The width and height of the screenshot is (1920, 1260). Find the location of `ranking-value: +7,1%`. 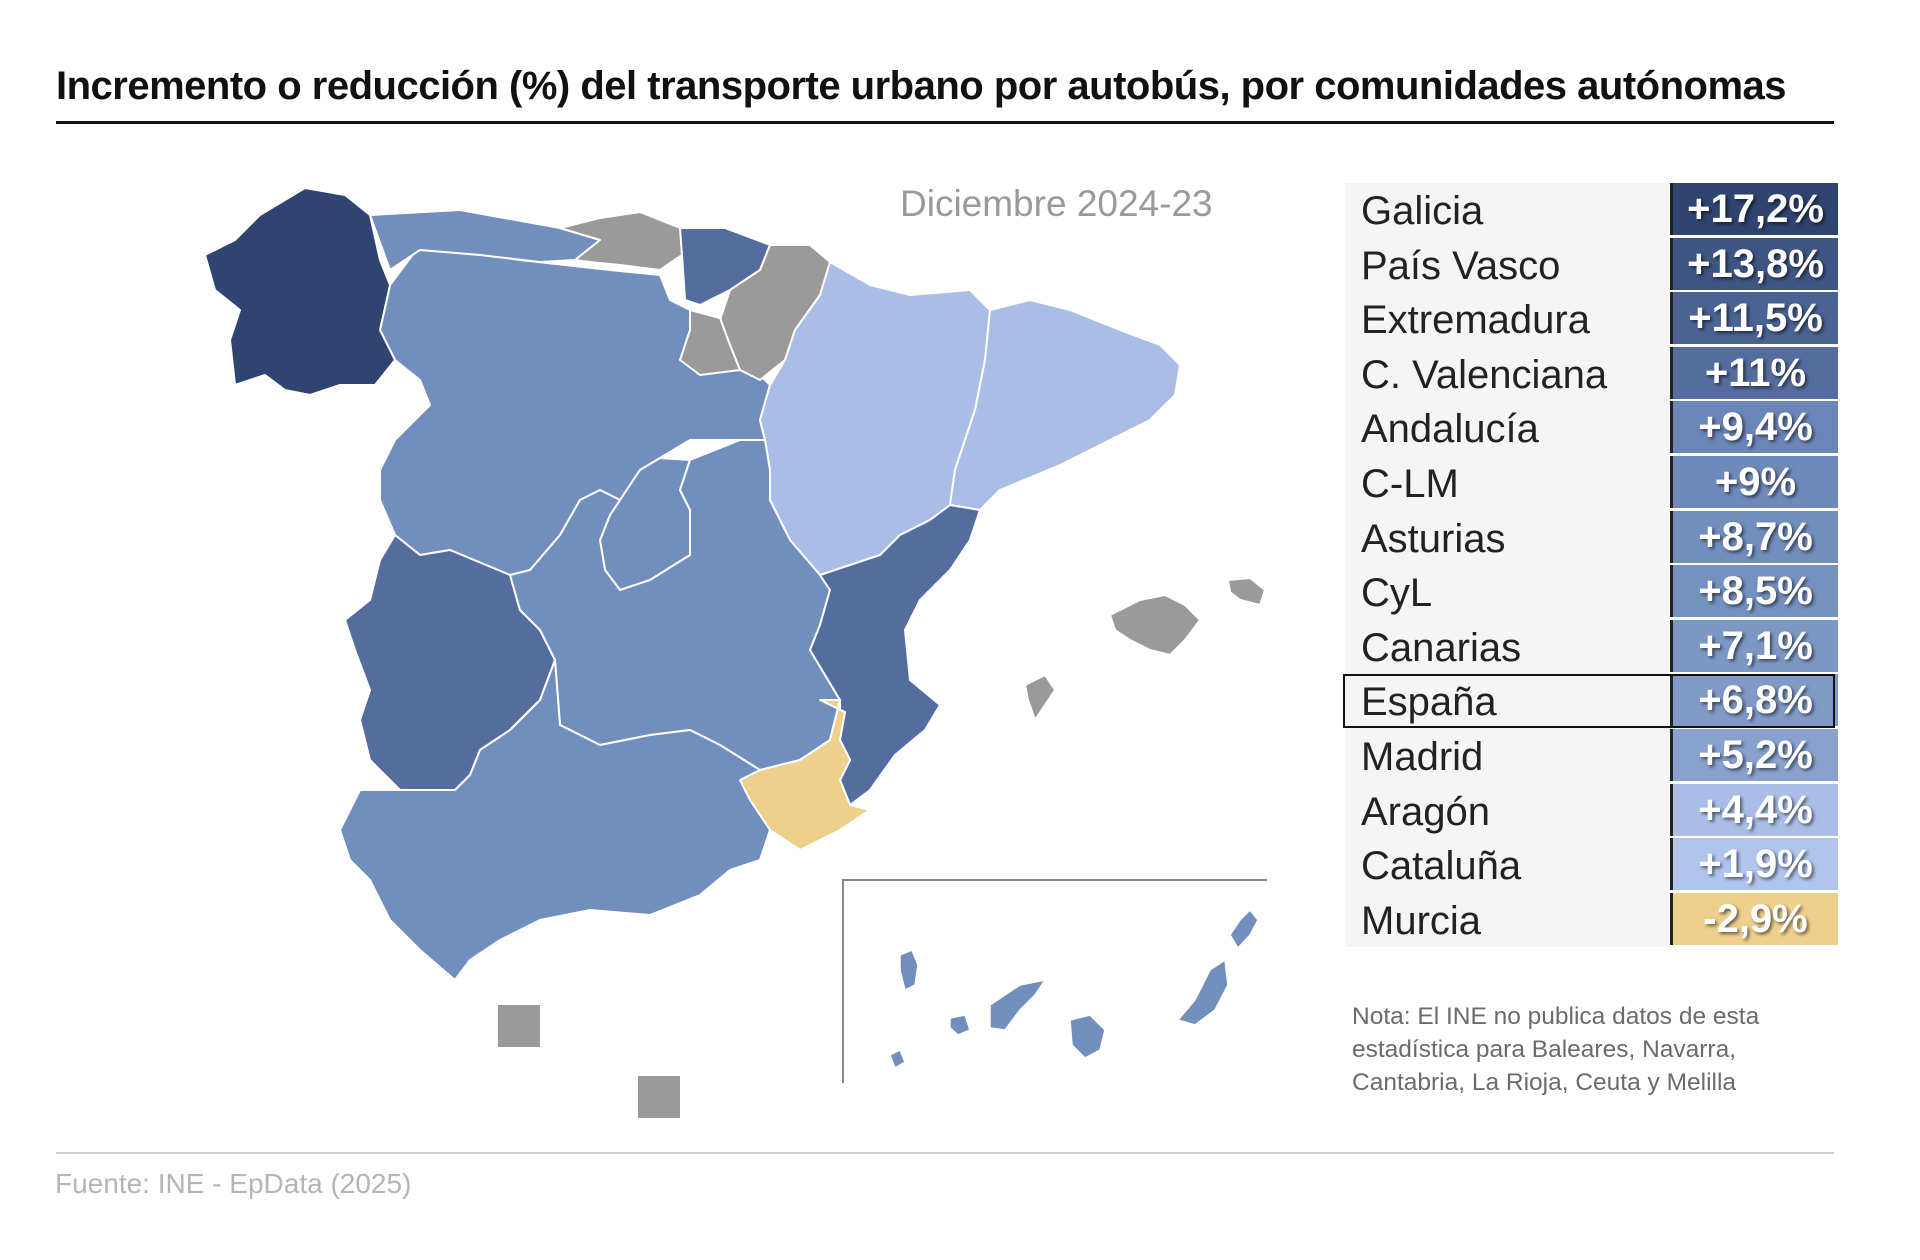

ranking-value: +7,1% is located at coordinates (1754, 645).